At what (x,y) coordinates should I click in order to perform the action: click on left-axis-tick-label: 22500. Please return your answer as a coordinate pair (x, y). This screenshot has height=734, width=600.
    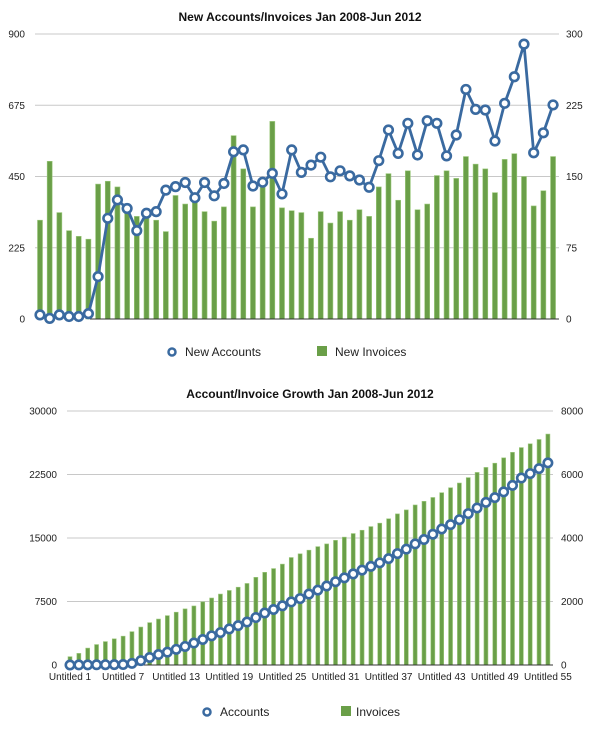
    Looking at the image, I should click on (43, 475).